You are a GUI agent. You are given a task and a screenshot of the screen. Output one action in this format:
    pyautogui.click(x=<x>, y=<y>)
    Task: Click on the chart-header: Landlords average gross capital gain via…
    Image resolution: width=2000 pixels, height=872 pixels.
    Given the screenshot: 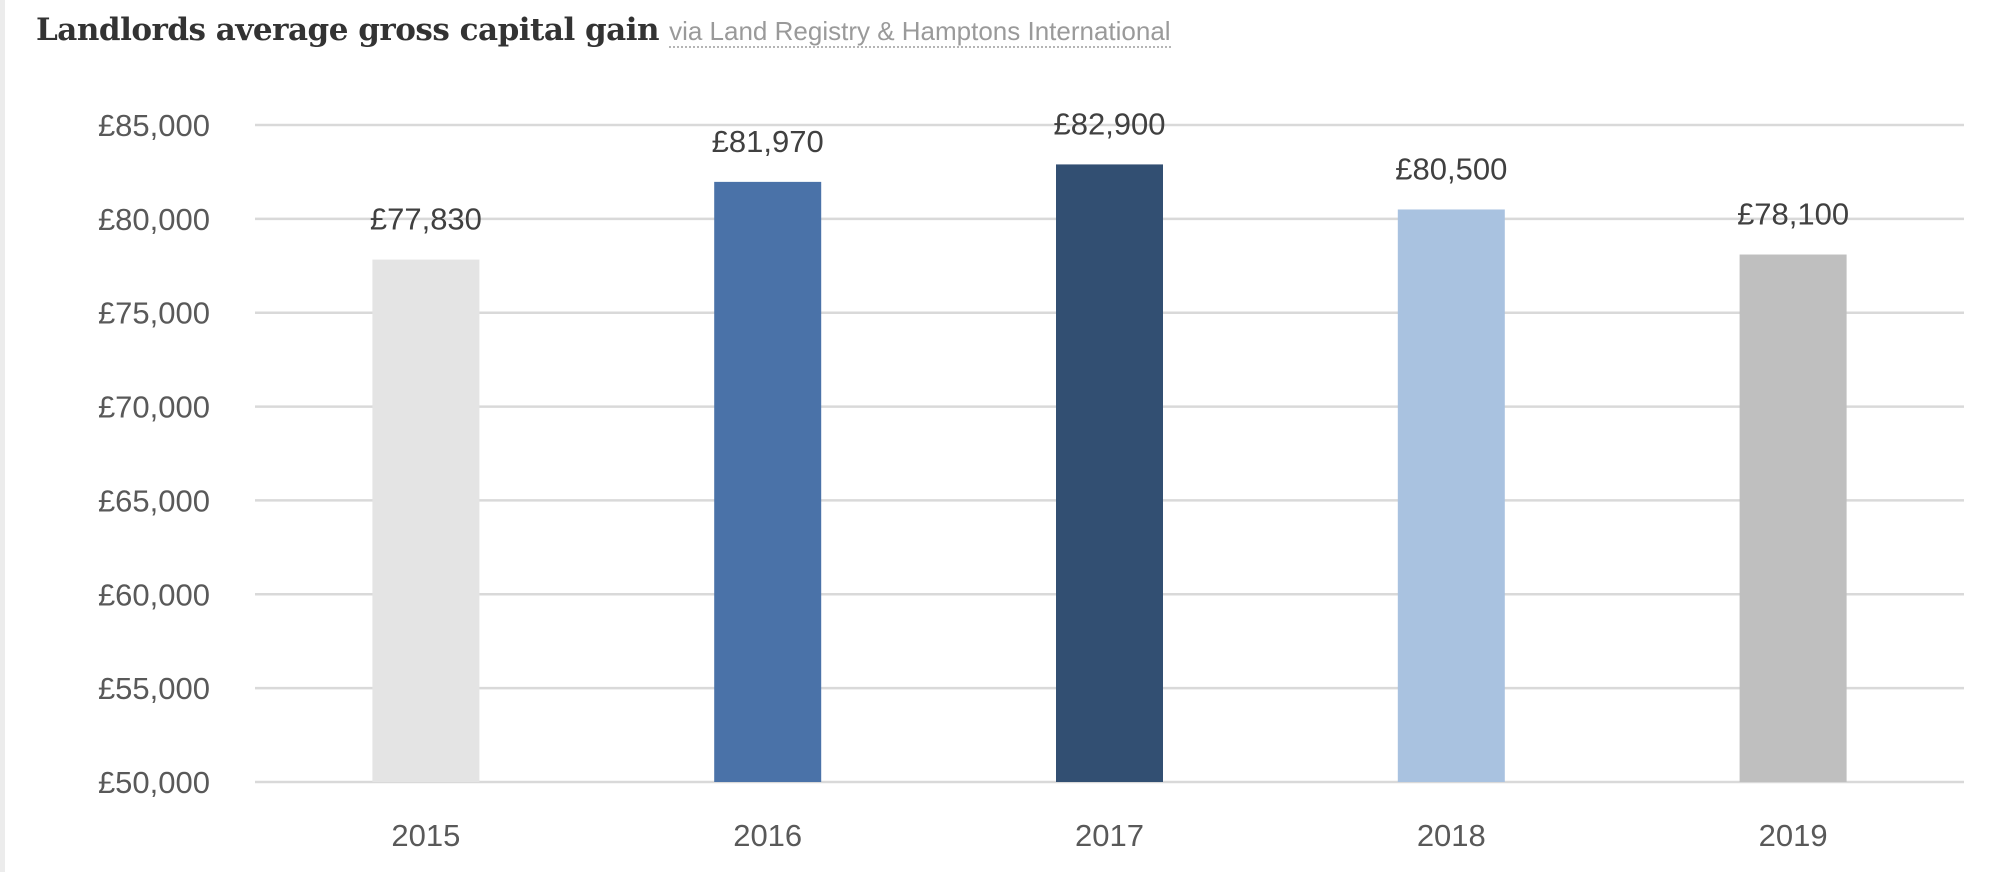 What is the action you would take?
    pyautogui.click(x=603, y=30)
    